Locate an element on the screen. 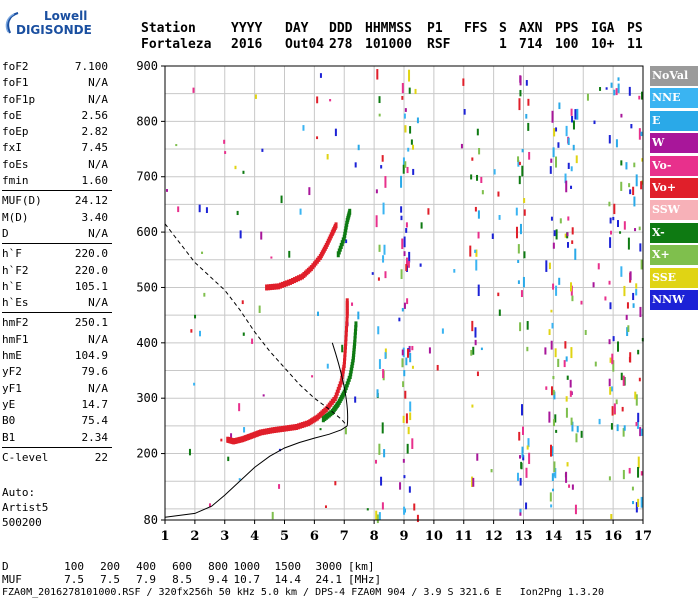  legend-item: Vo- is located at coordinates (674, 165).